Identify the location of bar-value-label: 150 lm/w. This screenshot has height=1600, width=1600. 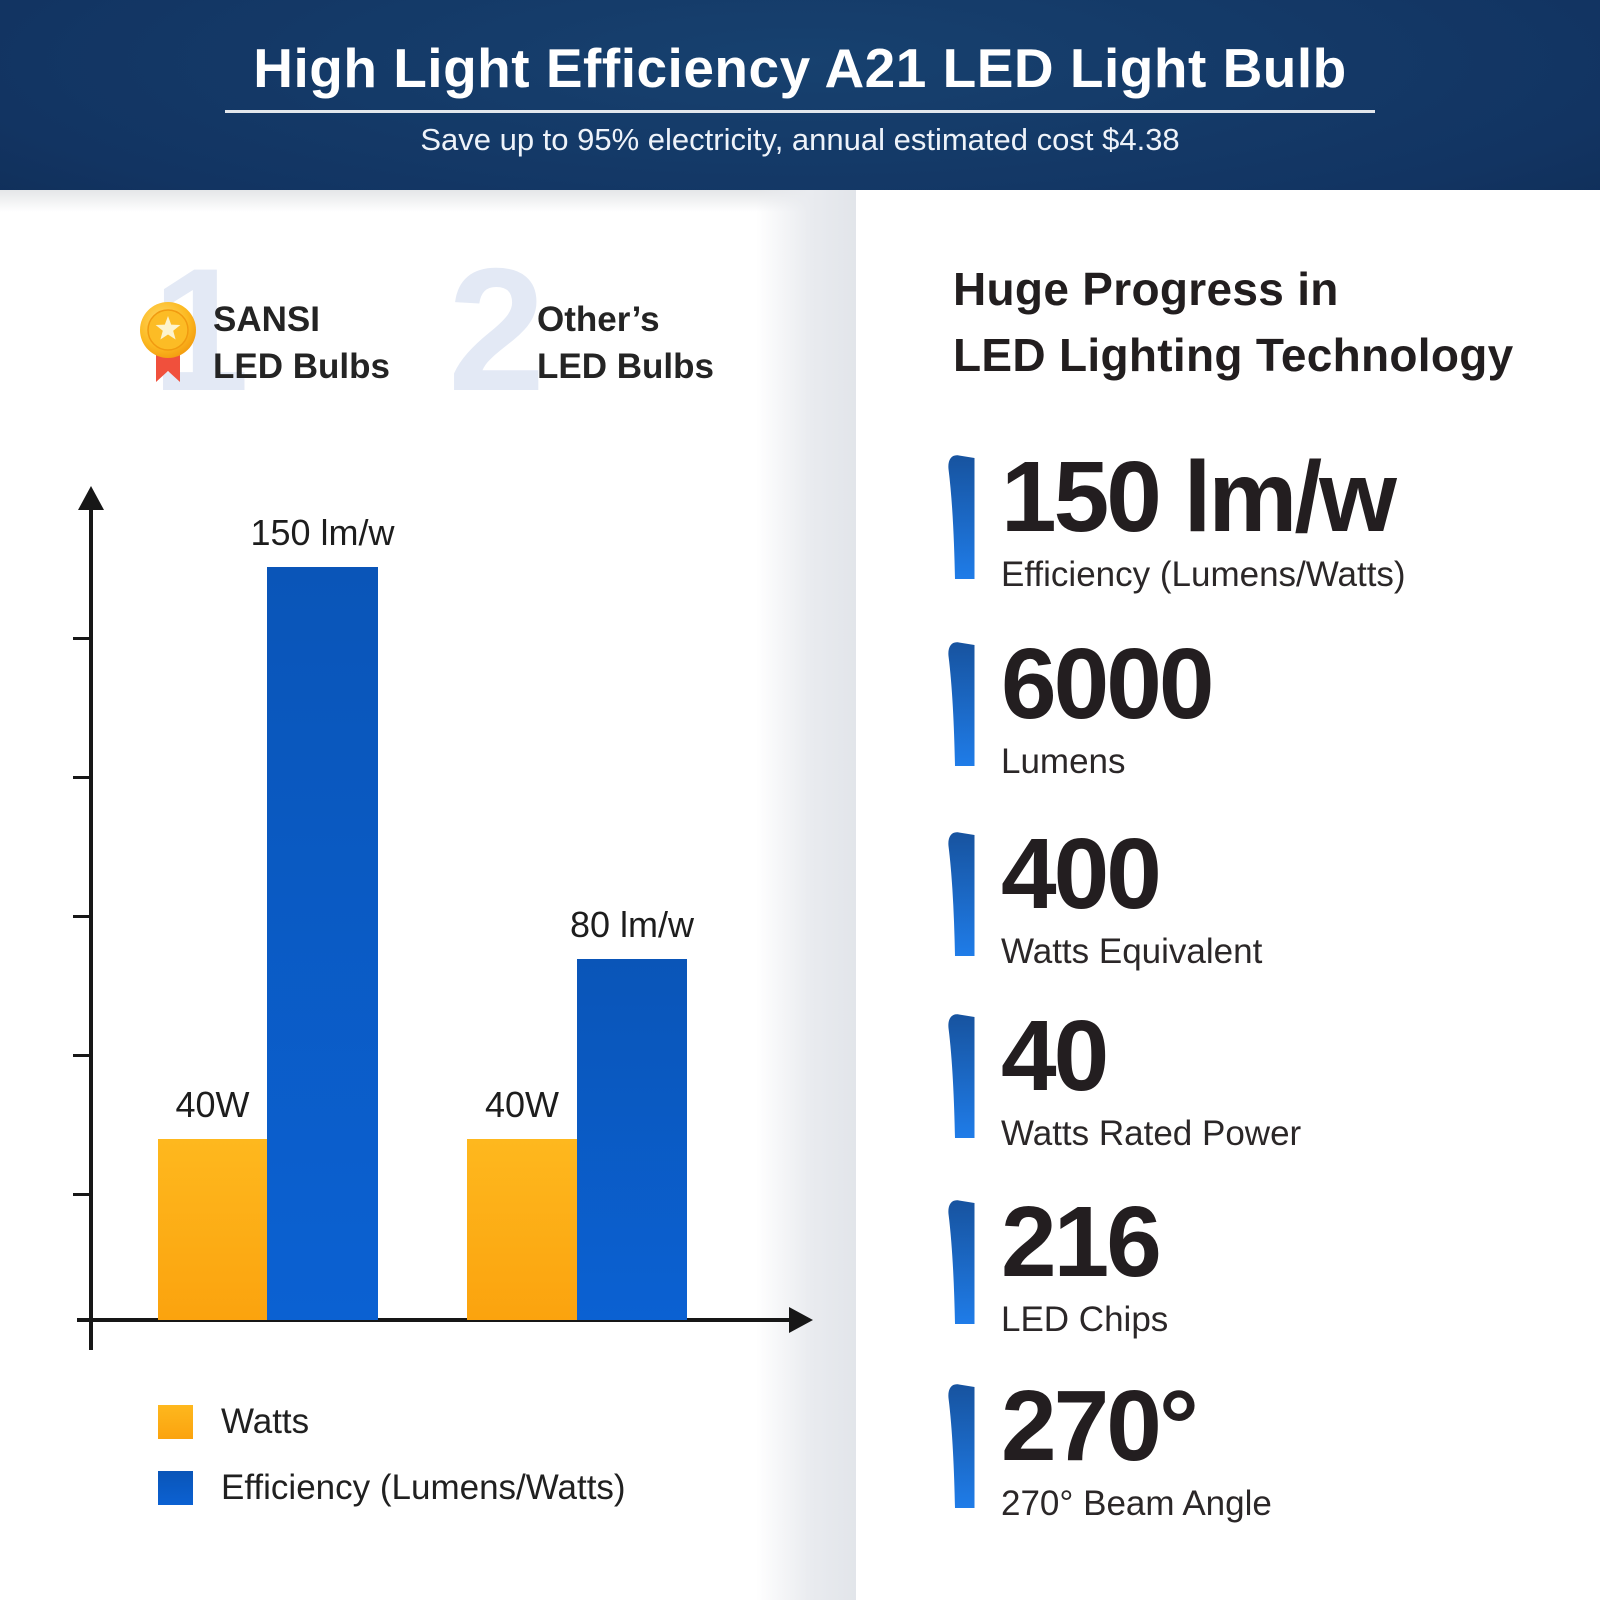
(322, 532).